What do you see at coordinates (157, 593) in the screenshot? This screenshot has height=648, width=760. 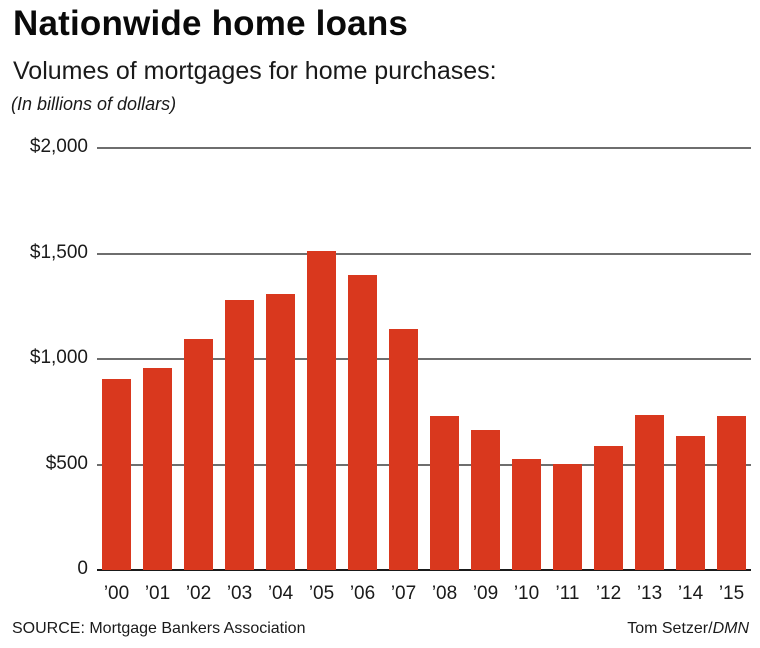 I see `x-tick-label: ’01` at bounding box center [157, 593].